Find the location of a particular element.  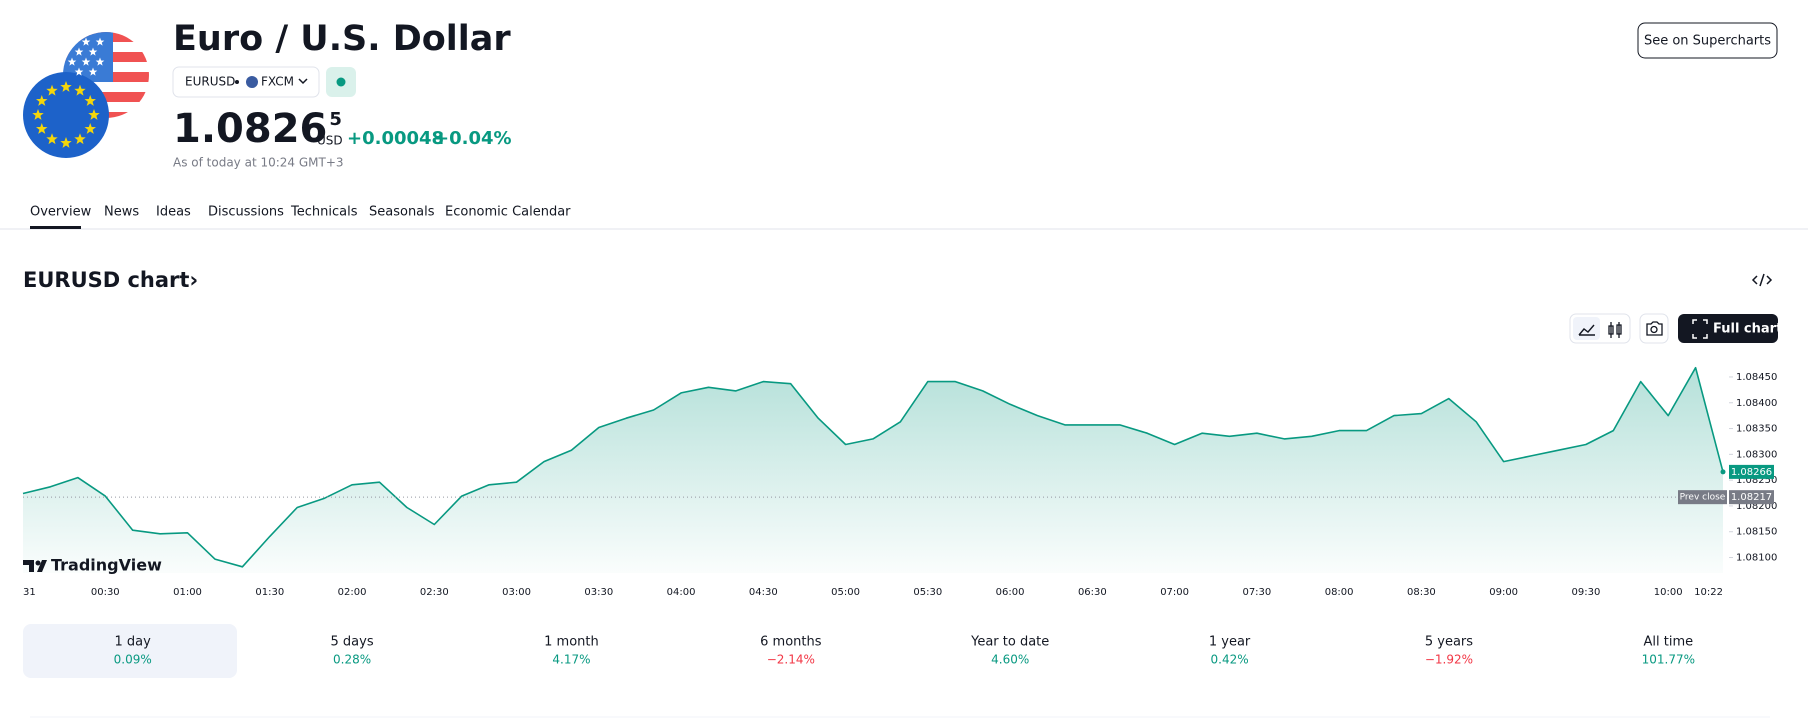

period-label: 6 months is located at coordinates (791, 642).